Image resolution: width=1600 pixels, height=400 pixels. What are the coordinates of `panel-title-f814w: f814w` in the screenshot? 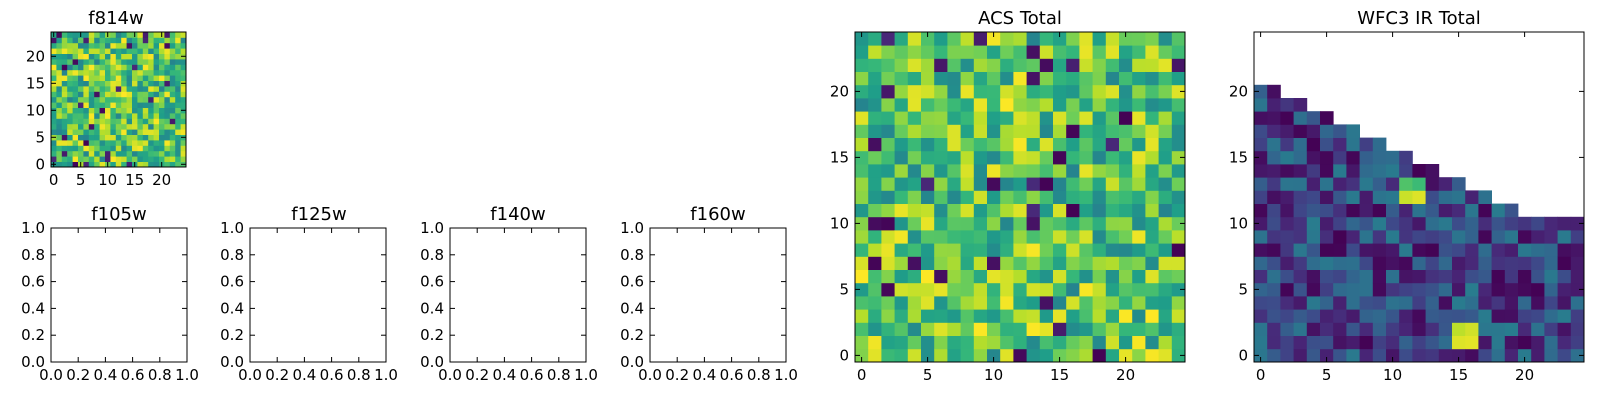 It's located at (115, 18).